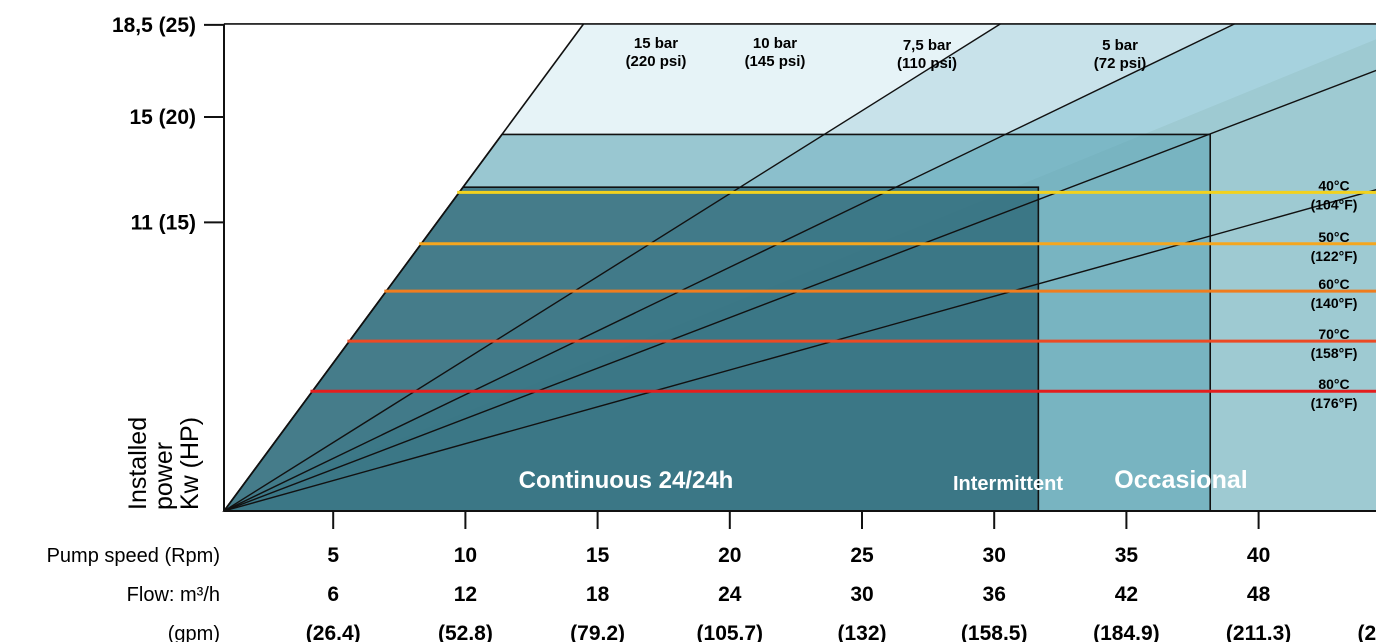 This screenshot has height=642, width=1376. Describe the element at coordinates (1333, 334) in the screenshot. I see `temperature-label: 70°C` at that location.